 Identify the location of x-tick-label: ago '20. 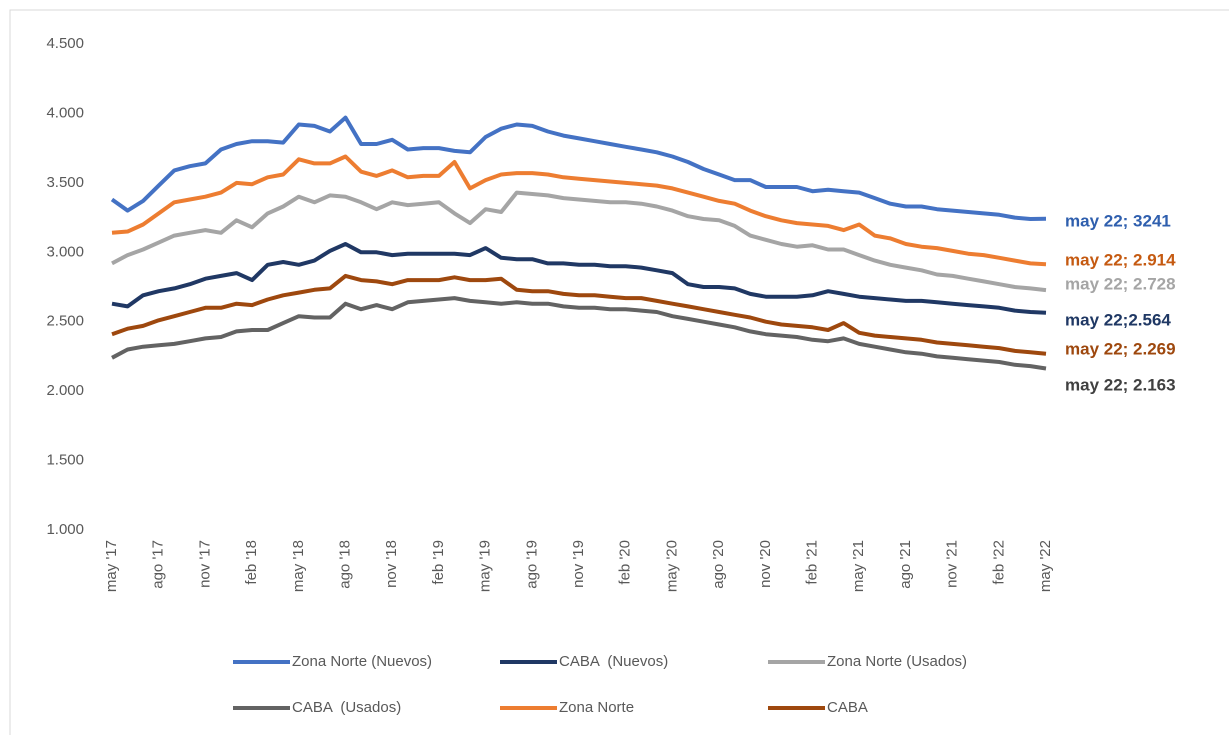
(718, 564).